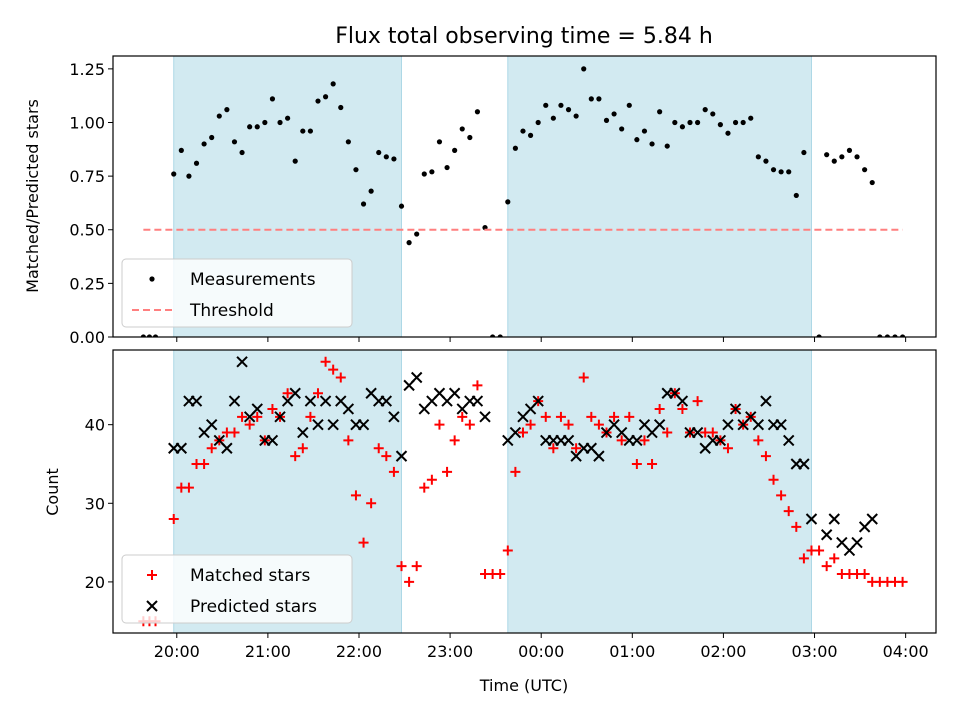 Image resolution: width=960 pixels, height=720 pixels. What do you see at coordinates (87, 337) in the screenshot?
I see `top-ytick-label: 0.00` at bounding box center [87, 337].